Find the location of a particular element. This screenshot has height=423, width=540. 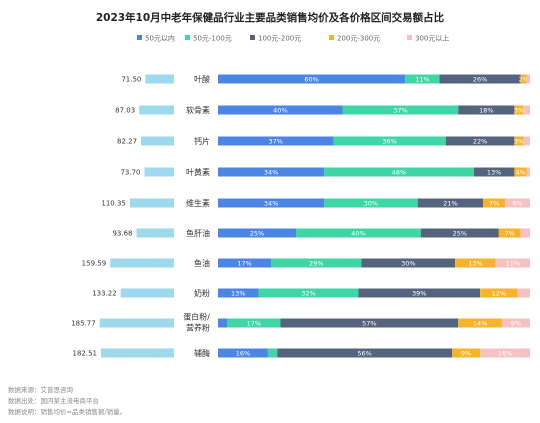

segment-label: 60% is located at coordinates (311, 80).